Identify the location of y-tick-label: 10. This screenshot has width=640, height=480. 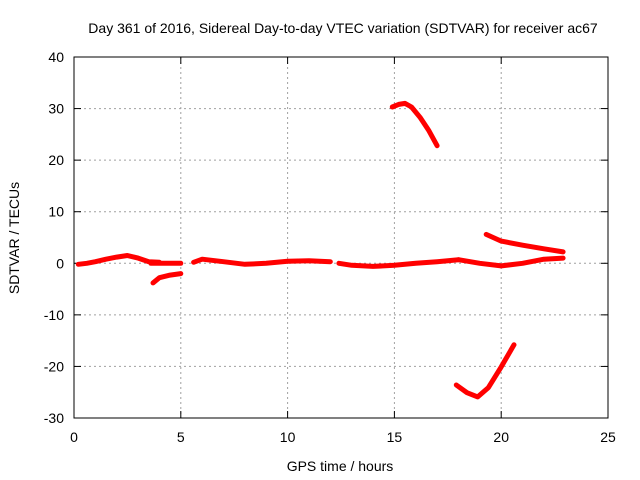
(56, 212).